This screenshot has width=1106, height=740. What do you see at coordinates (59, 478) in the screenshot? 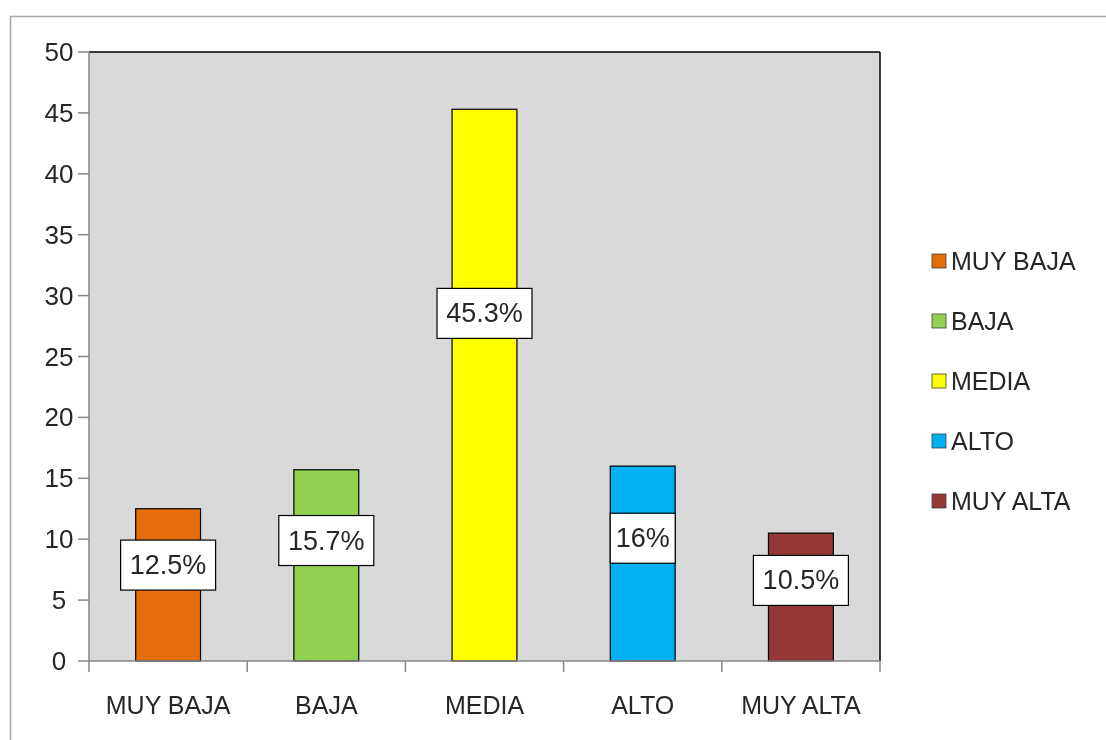
I see `y-tick-label: 15` at bounding box center [59, 478].